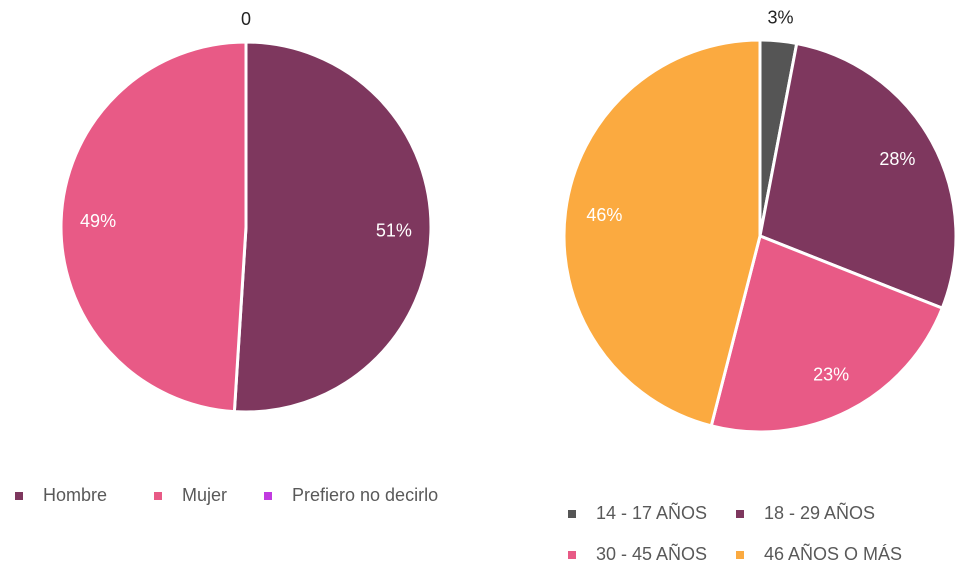  What do you see at coordinates (781, 18) in the screenshot?
I see `data-label: 3%` at bounding box center [781, 18].